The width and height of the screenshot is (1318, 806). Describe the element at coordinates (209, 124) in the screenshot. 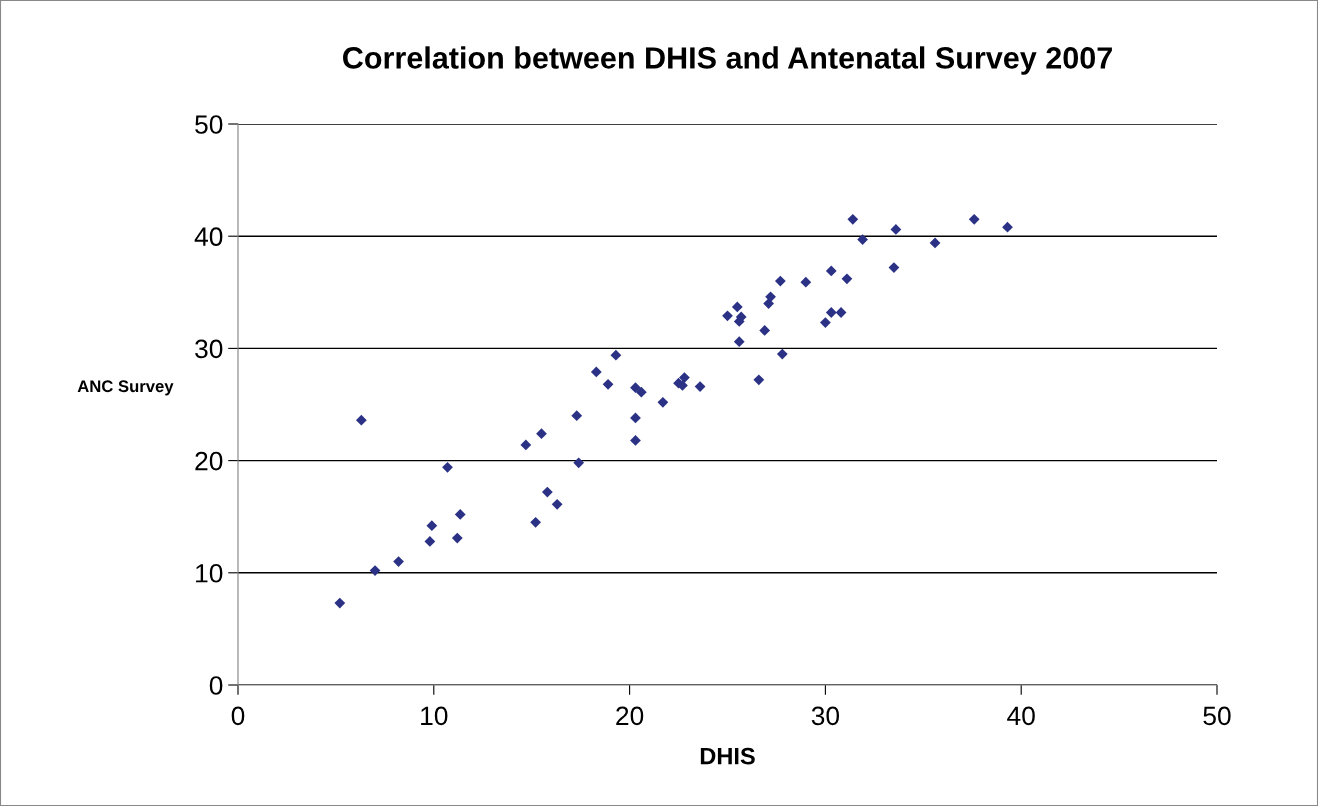

I see `y-tick-label: 50` at that location.